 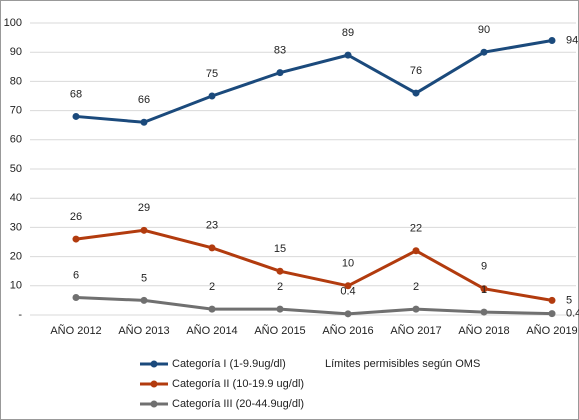 What do you see at coordinates (76, 275) in the screenshot?
I see `data-label: 6` at bounding box center [76, 275].